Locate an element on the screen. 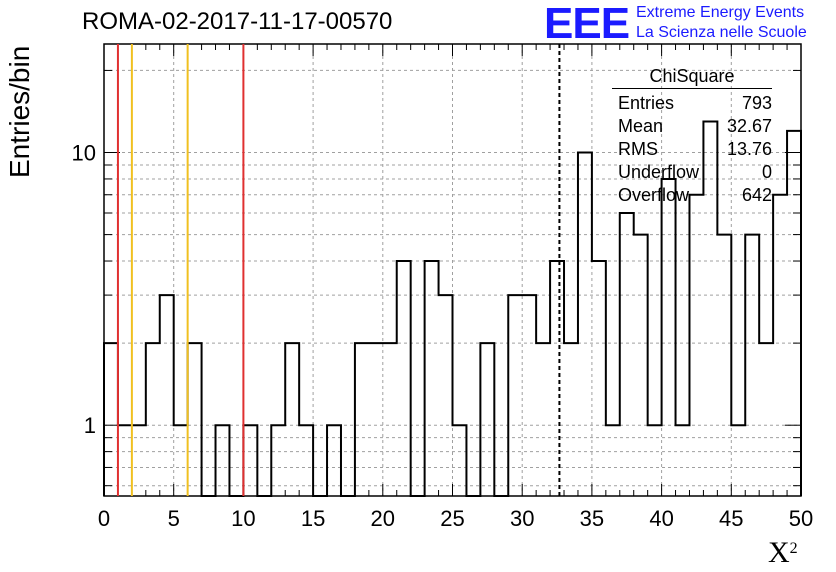 This screenshot has width=836, height=572. stats-title: ChiSquare is located at coordinates (692, 77).